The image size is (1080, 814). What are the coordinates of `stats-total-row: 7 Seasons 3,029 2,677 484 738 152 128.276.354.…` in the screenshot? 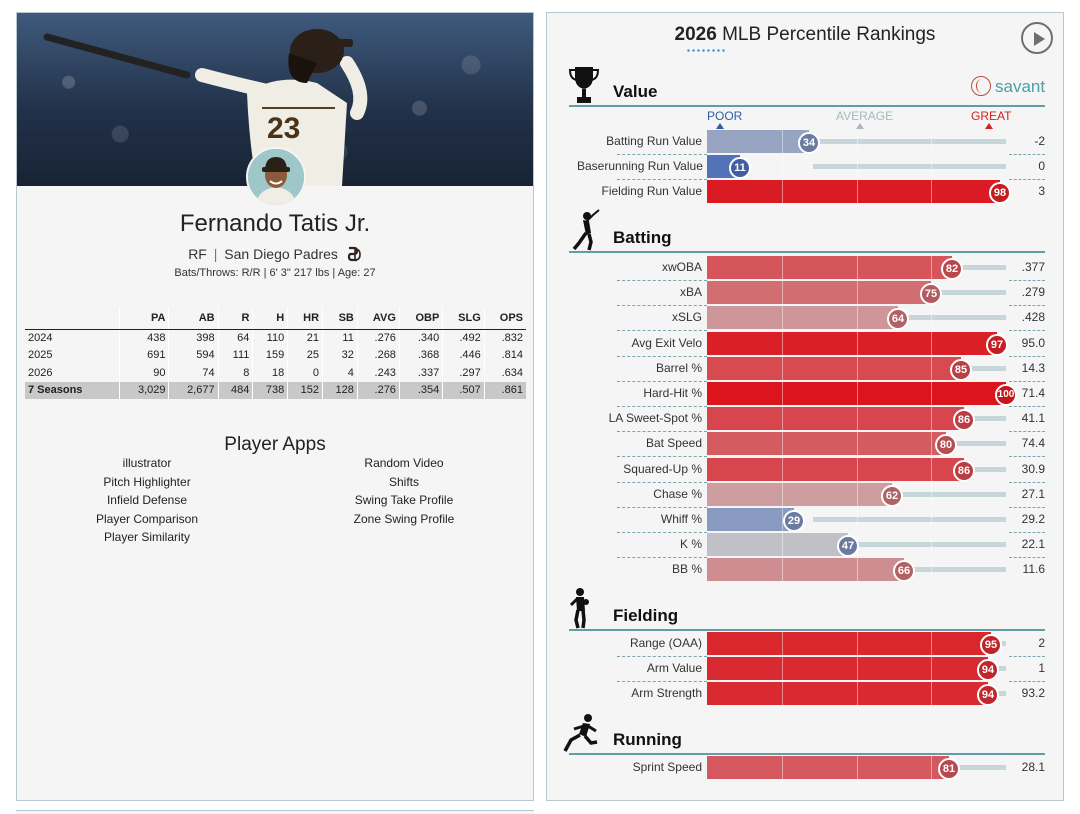 It's located at (275, 390).